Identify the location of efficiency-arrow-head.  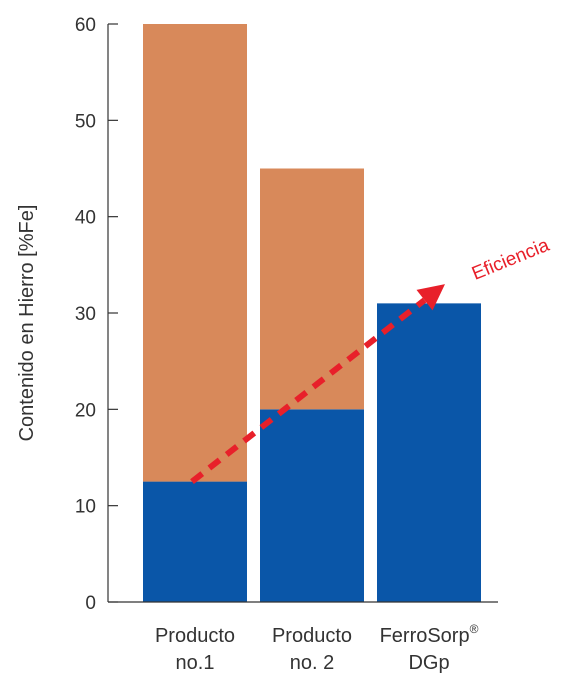
(430, 297).